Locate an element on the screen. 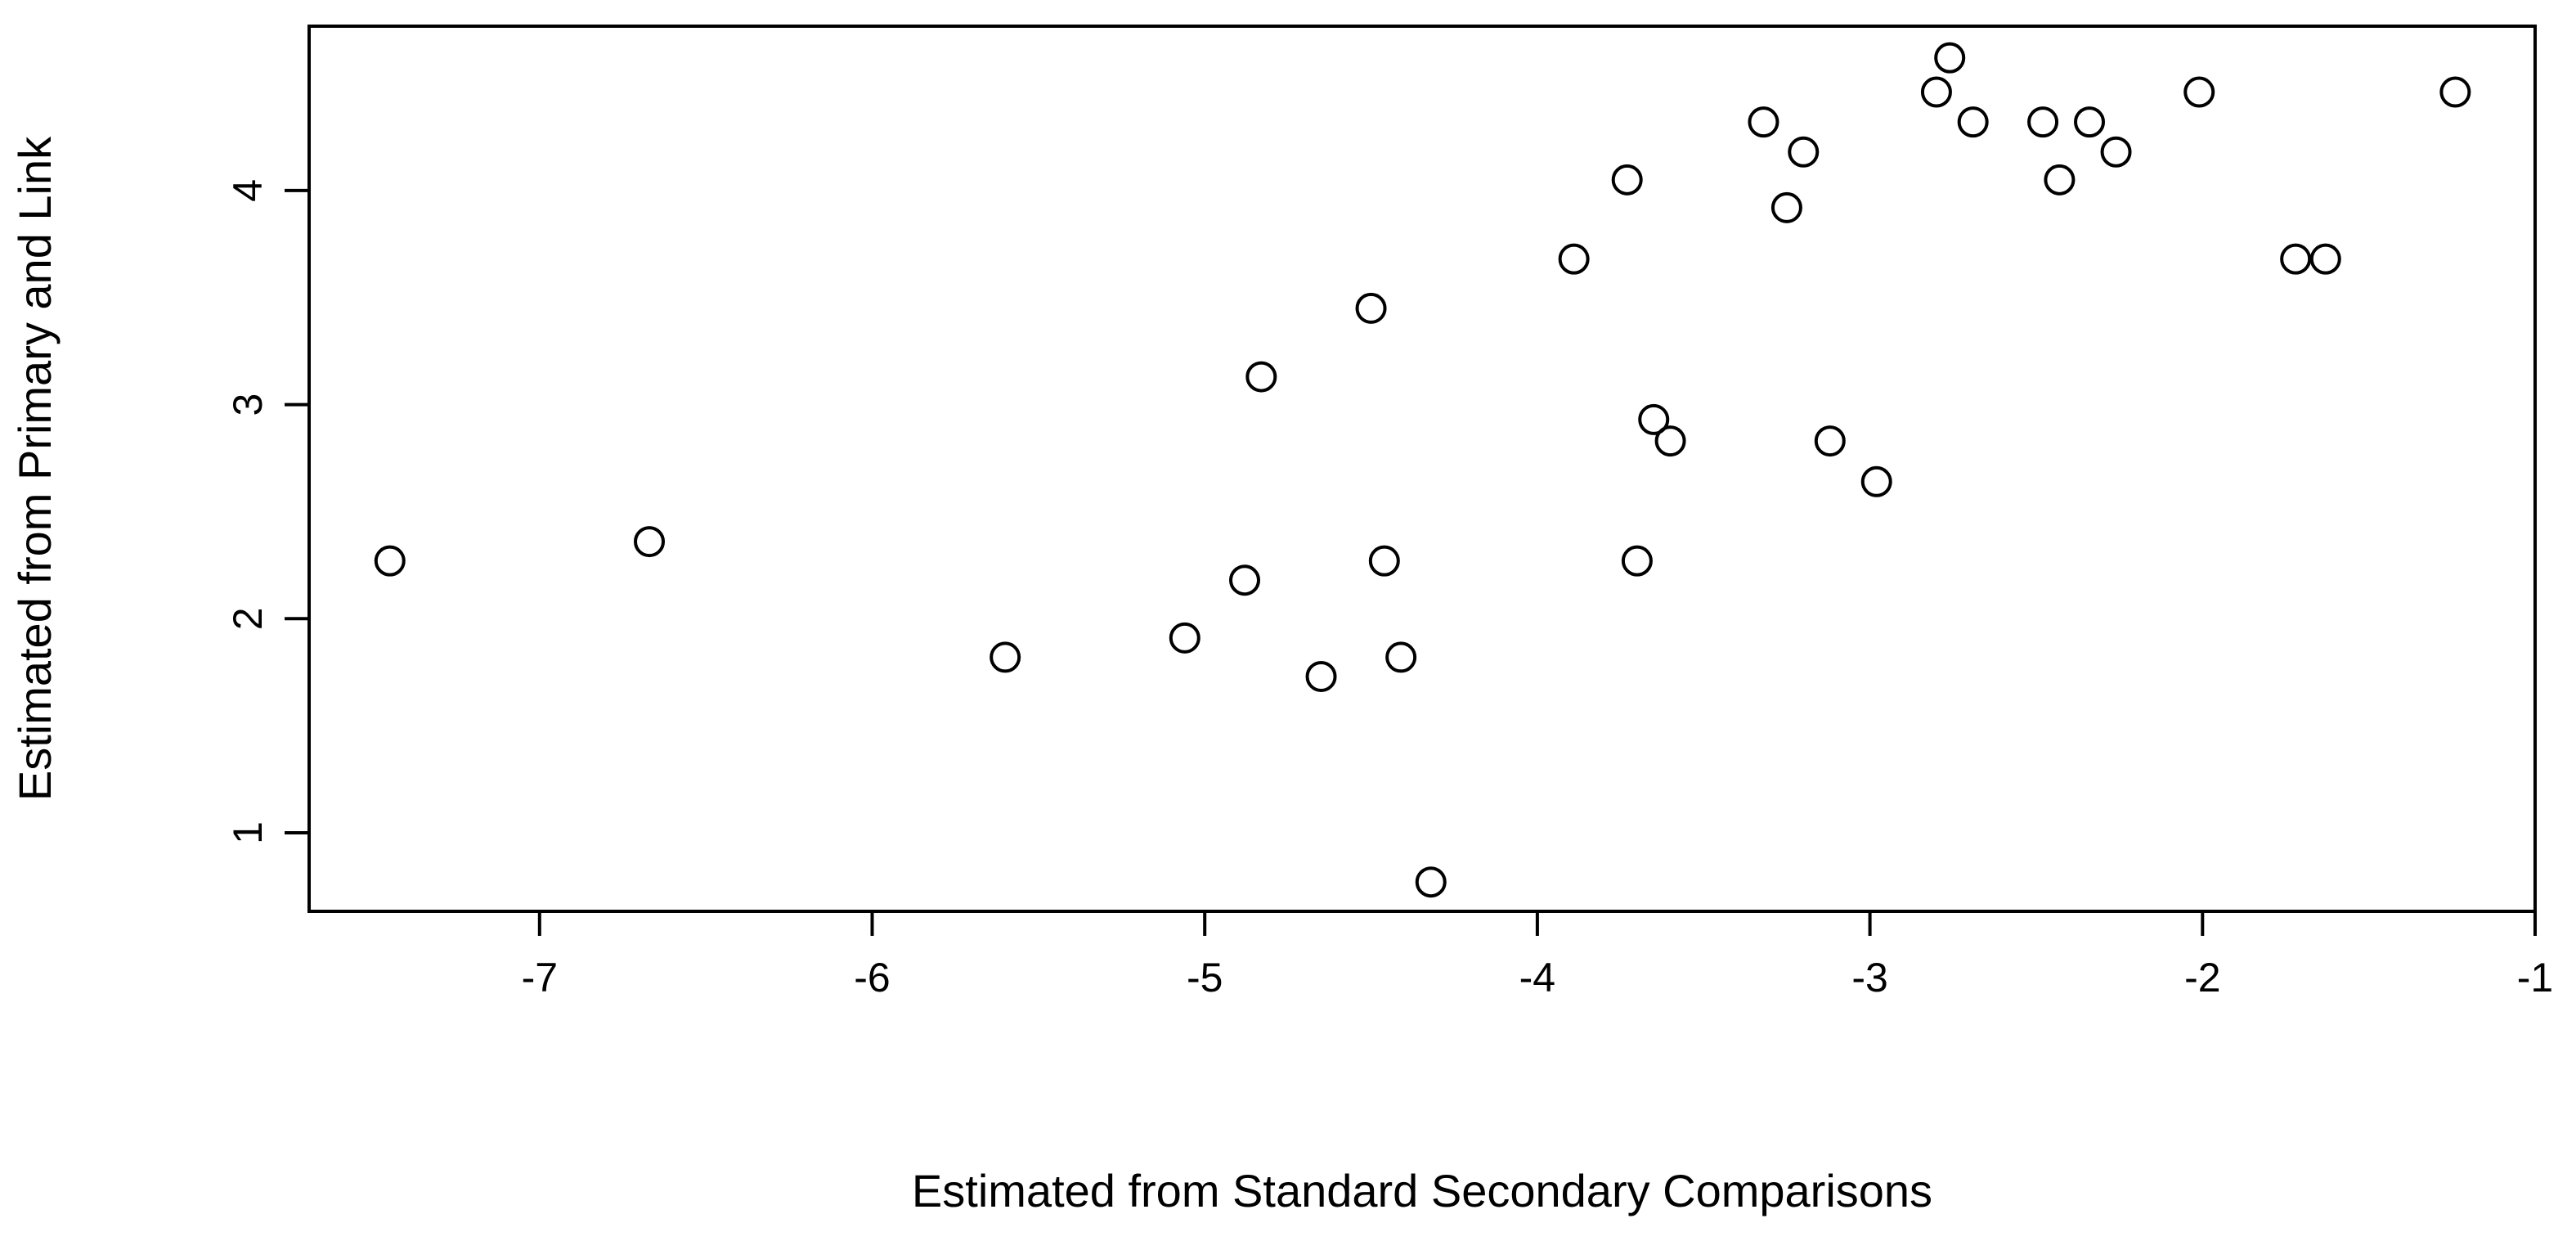 The image size is (2576, 1241). y-tick-label: 4 is located at coordinates (248, 190).